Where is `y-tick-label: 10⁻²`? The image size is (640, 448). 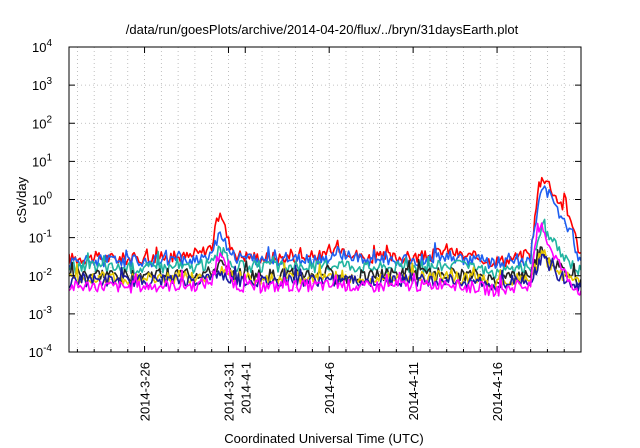 y-tick-label: 10⁻² is located at coordinates (41, 275).